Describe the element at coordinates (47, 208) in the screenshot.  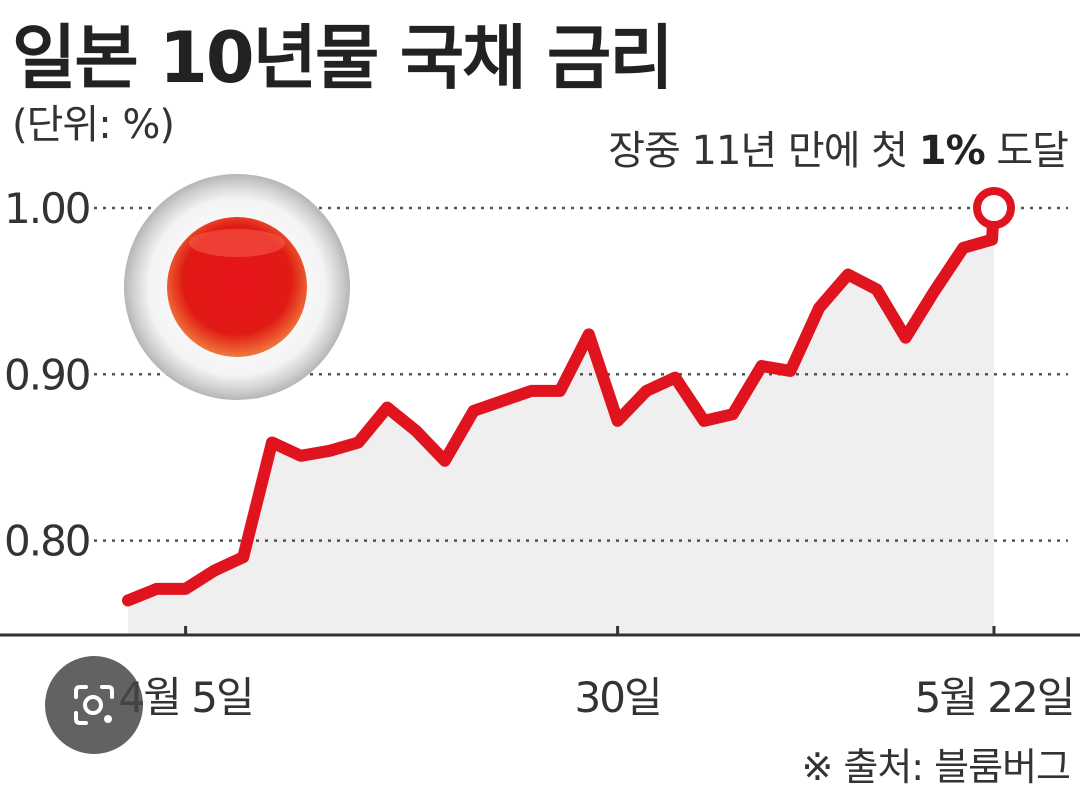
I see `y-tick-label: 1.00` at that location.